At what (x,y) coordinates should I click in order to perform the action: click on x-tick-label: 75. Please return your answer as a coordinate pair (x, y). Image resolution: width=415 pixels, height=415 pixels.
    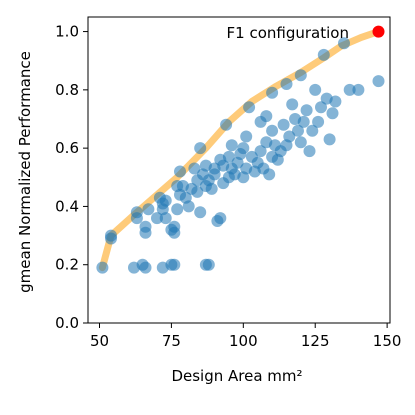
    Looking at the image, I should click on (171, 341).